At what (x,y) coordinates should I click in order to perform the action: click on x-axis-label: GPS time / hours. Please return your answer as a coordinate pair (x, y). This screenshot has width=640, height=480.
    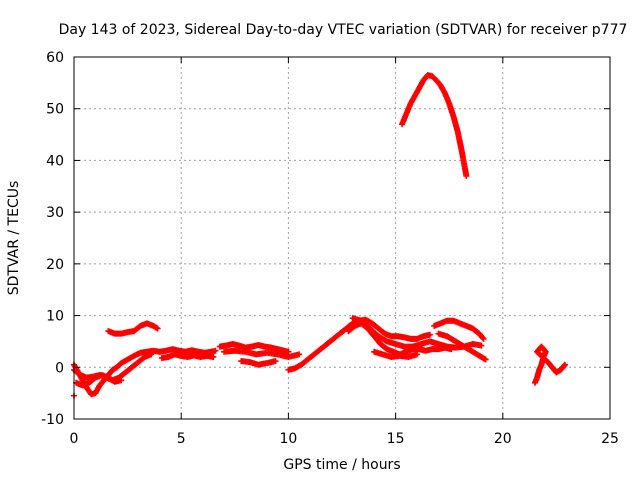
    Looking at the image, I should click on (341, 465).